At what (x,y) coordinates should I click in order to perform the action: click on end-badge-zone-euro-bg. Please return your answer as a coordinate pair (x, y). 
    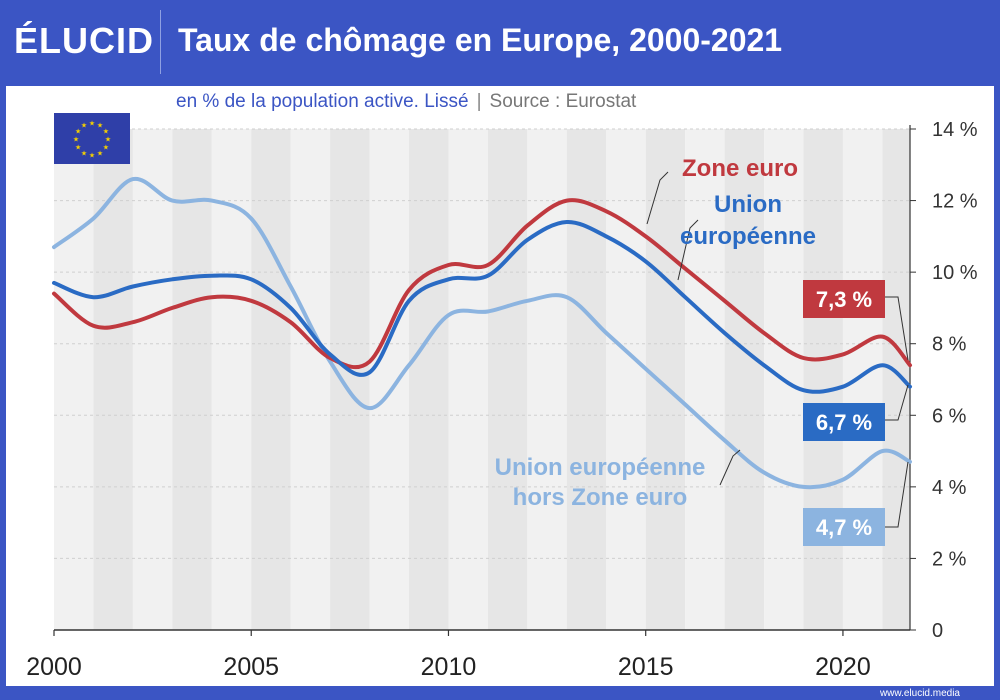
    Looking at the image, I should click on (844, 299).